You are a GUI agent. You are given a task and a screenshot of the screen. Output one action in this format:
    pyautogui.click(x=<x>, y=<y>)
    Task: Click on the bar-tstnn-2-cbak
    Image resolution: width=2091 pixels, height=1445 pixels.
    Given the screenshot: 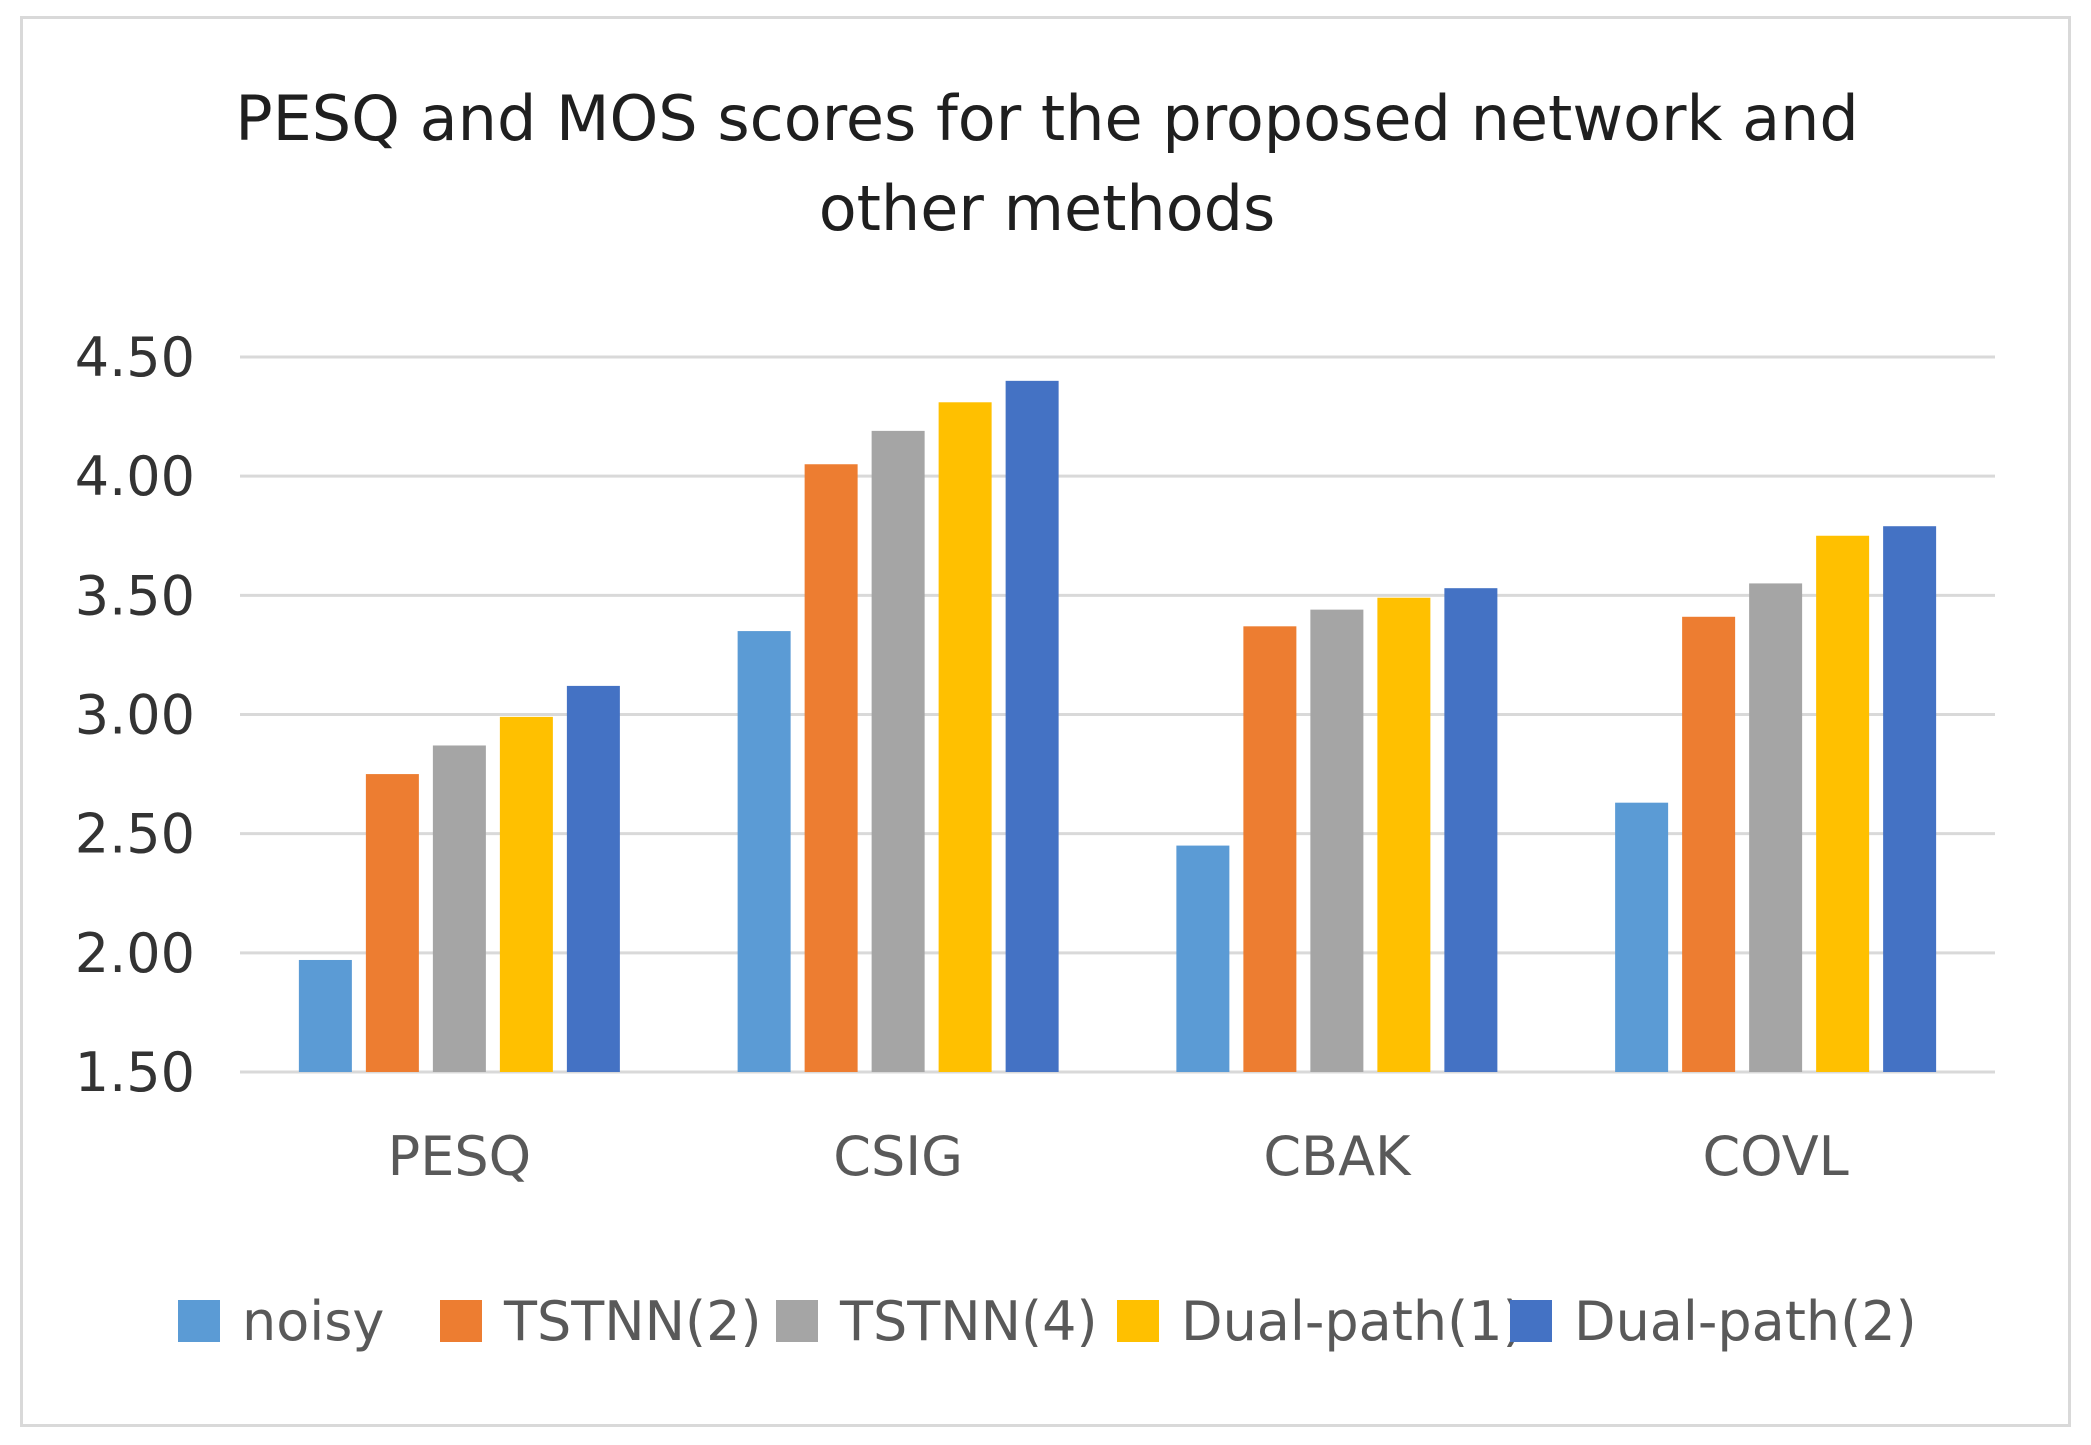 What is the action you would take?
    pyautogui.click(x=1270, y=849)
    